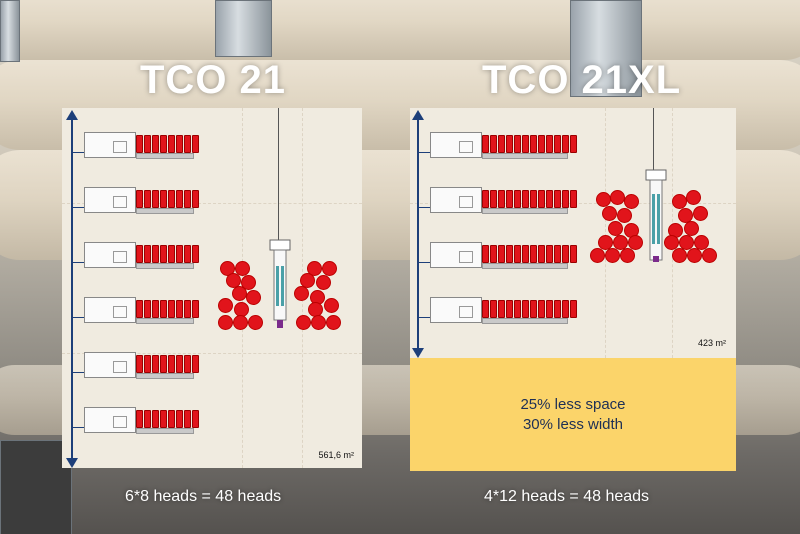  Describe the element at coordinates (400, 30) in the screenshot. I see `fabric-roll` at that location.